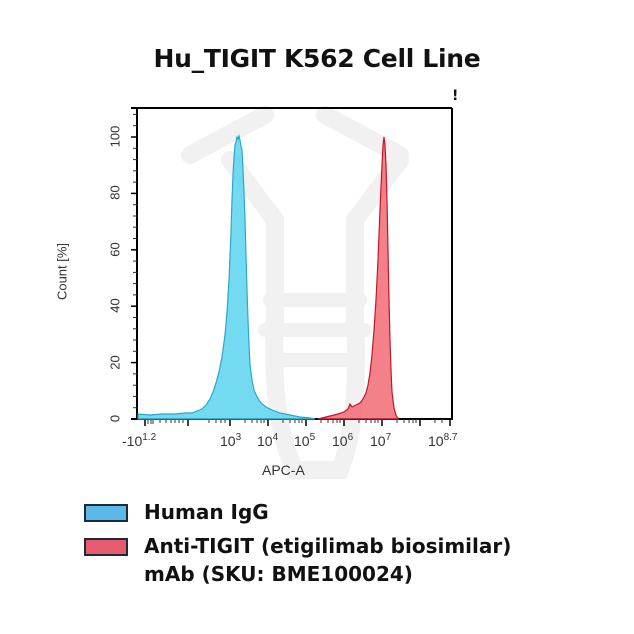 The image size is (634, 634). I want to click on y-minor-ticks, so click(135, 261).